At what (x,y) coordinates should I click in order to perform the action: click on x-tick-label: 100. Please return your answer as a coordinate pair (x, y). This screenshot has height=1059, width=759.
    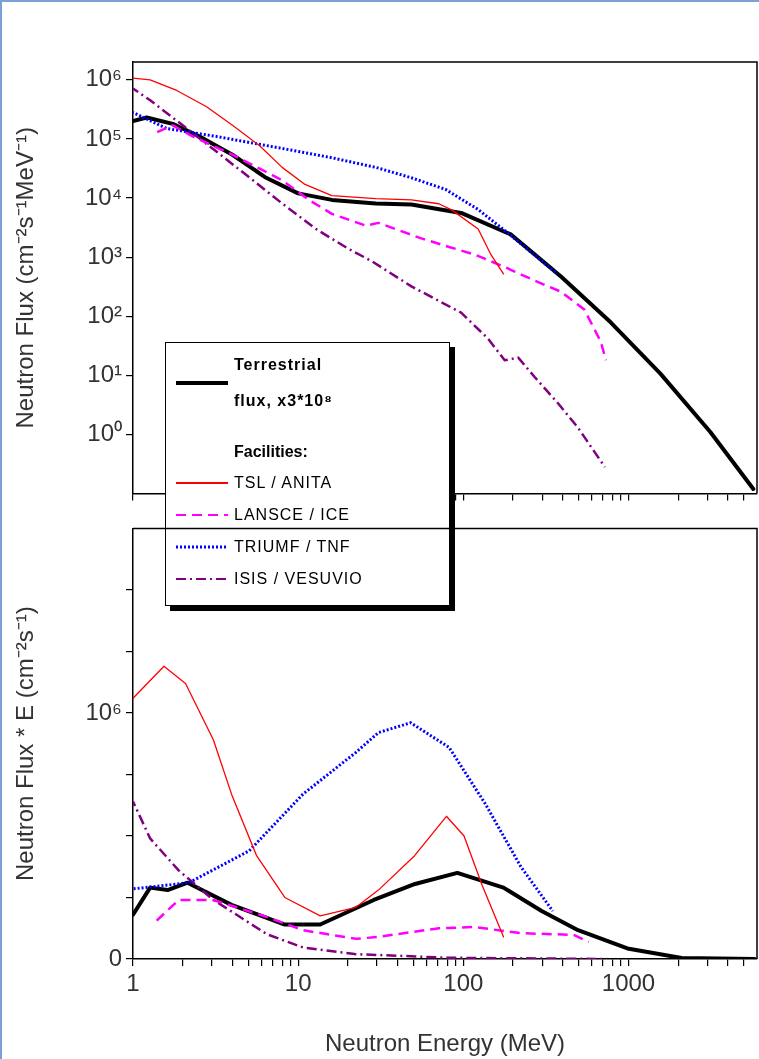
    Looking at the image, I should click on (463, 983).